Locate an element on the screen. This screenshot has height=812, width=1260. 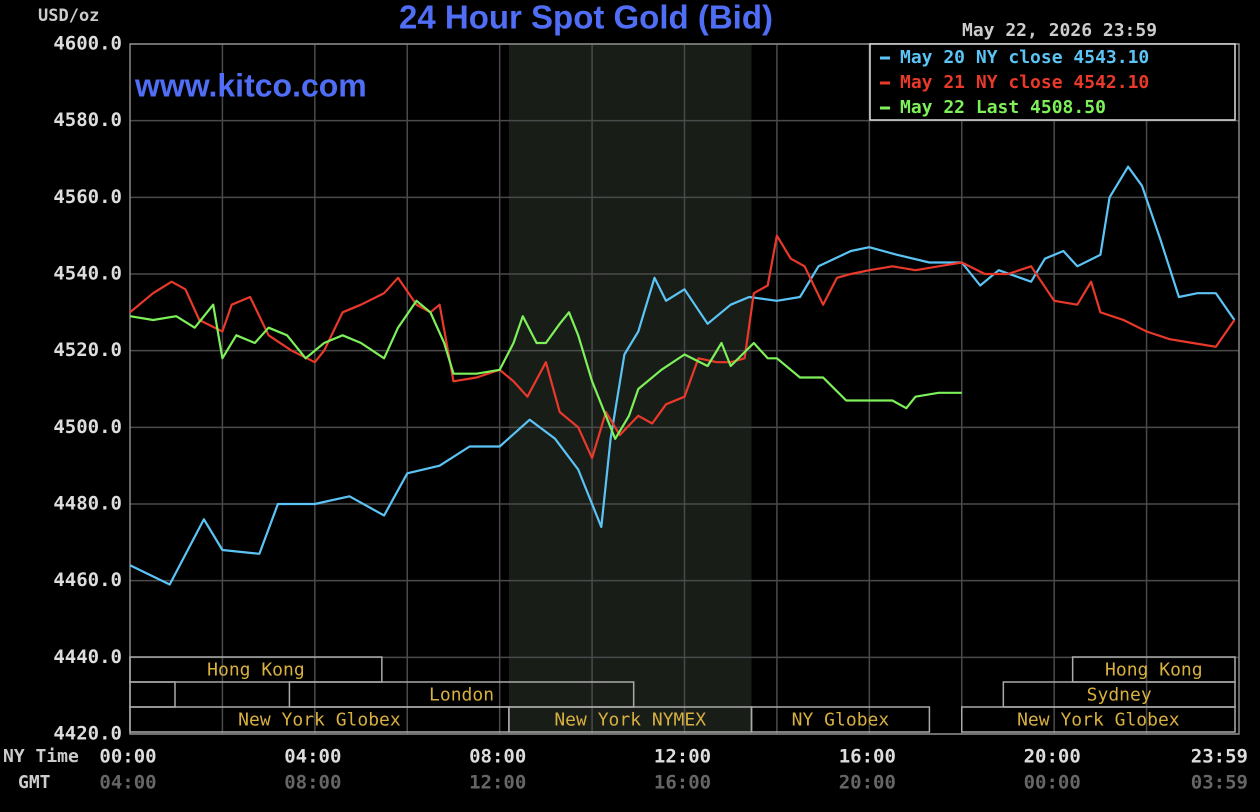
series-line is located at coordinates (545, 369).